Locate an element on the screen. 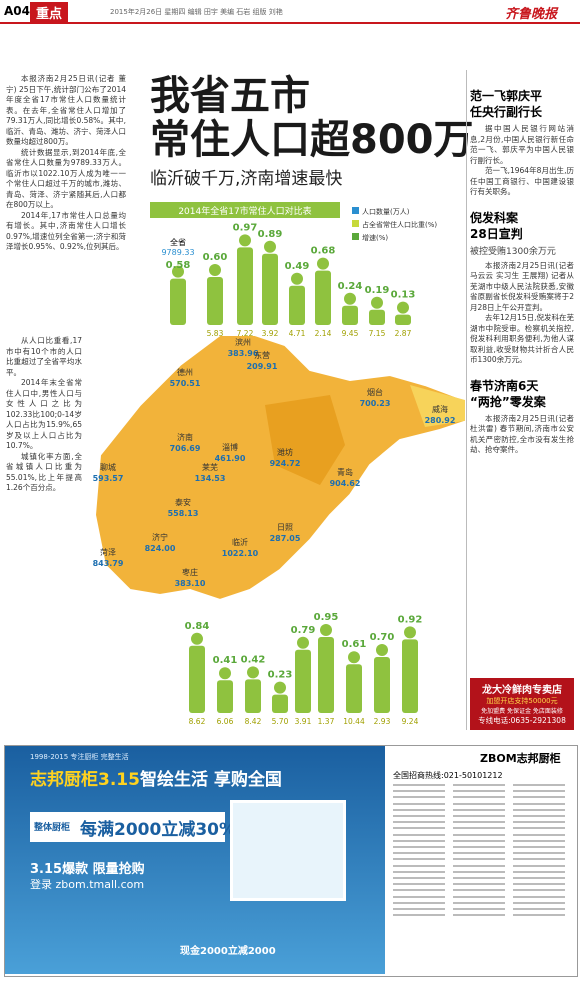  growth-label: 0.97 is located at coordinates (245, 227).